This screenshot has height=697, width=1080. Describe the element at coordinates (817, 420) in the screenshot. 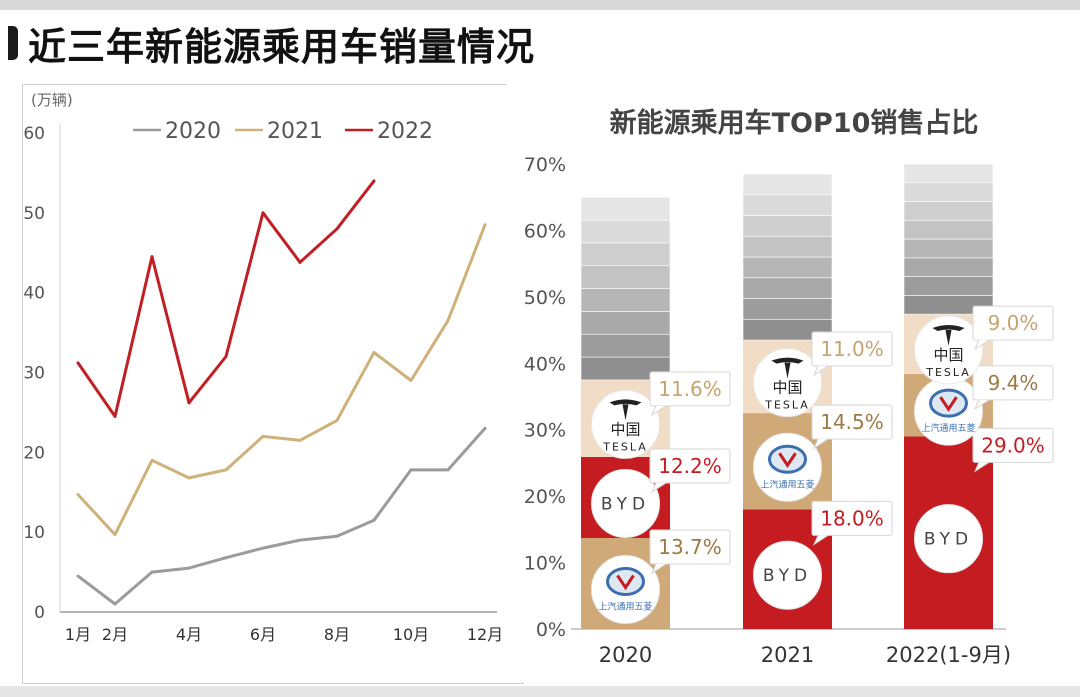

I see `bar-group-1: BYD 18.0% 上汽通用五菱 14.5% 中国 TESLA 11.0% 2021` at that location.